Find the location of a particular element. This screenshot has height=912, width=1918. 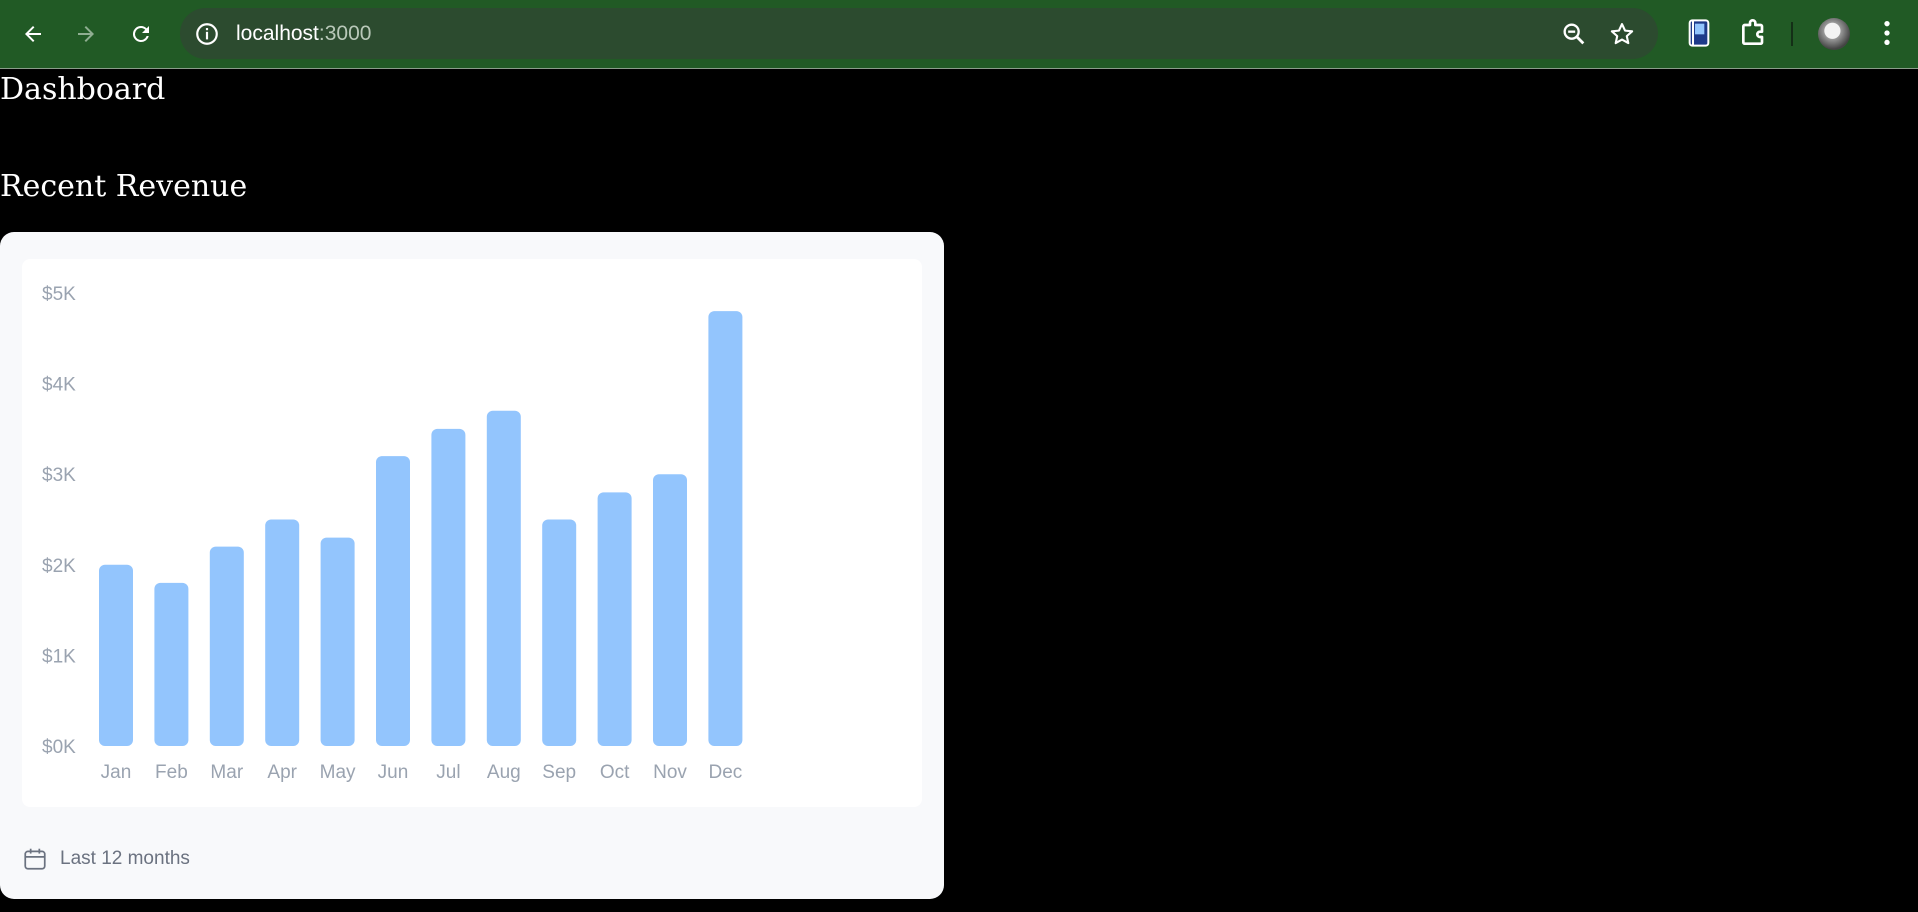

y-tick-label: $1K is located at coordinates (59, 656).